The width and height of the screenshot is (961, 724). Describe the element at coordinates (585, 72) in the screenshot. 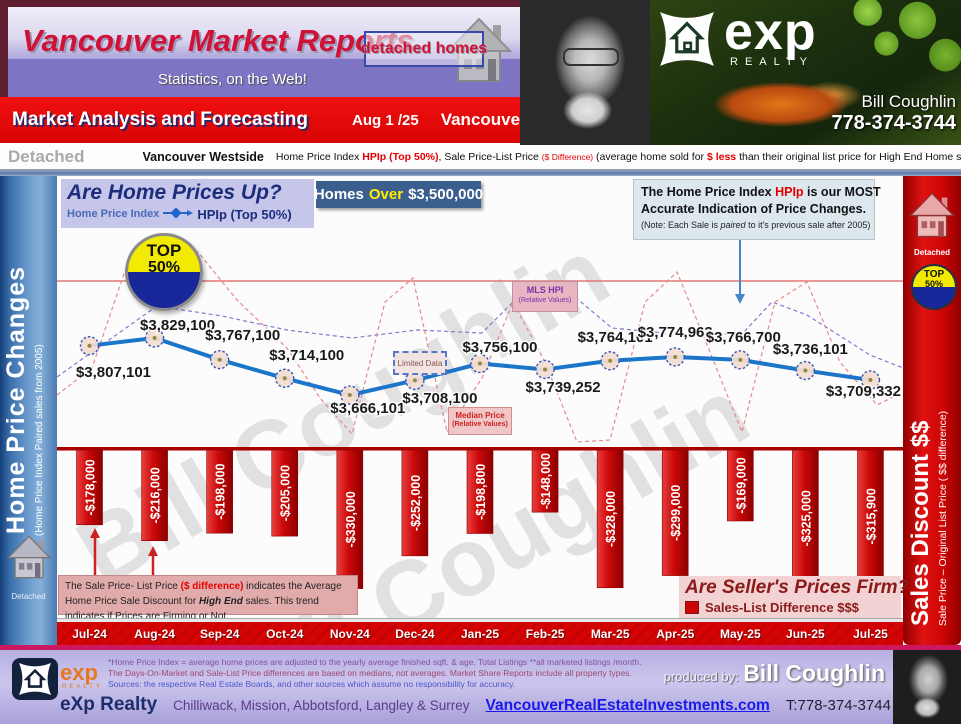

I see `agent-photo` at that location.